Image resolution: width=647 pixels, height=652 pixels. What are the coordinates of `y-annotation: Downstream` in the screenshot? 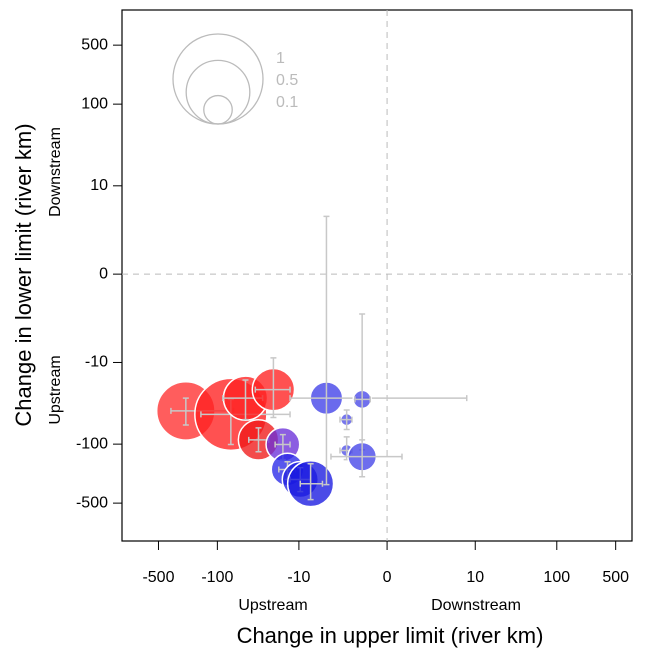 It's located at (55, 172).